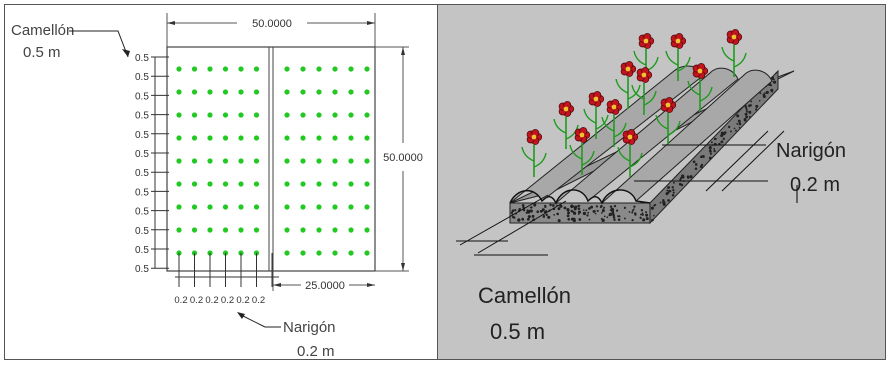 The image size is (891, 365). Describe the element at coordinates (316, 351) in the screenshot. I see `narigon-value: 0.2 m` at that location.